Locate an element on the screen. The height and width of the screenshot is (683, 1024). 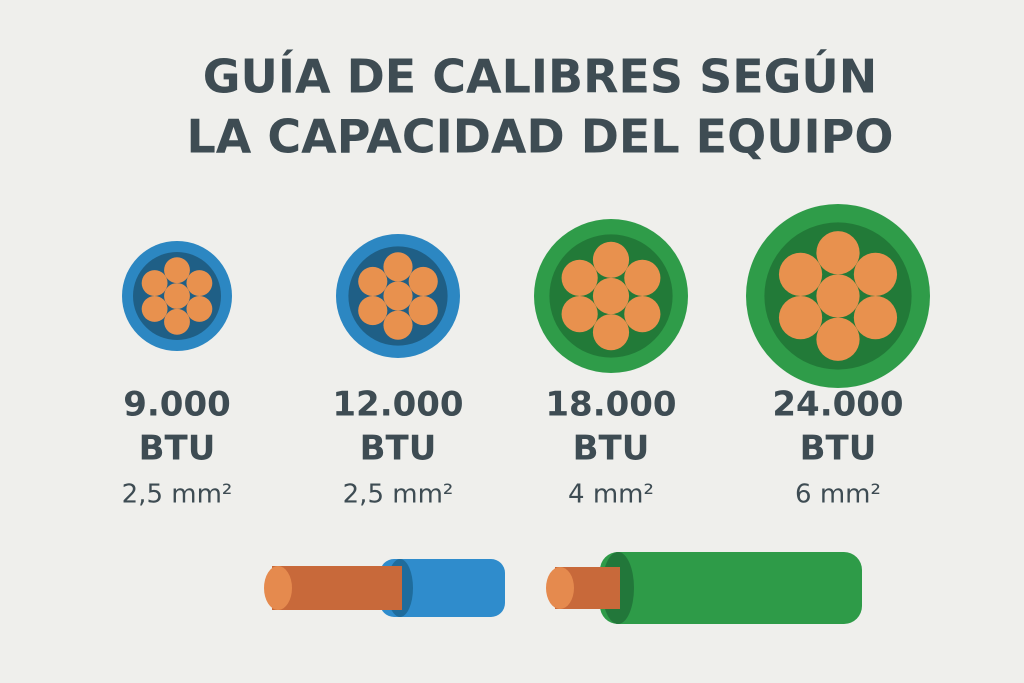
capacity: 24.000 is located at coordinates (837, 405).